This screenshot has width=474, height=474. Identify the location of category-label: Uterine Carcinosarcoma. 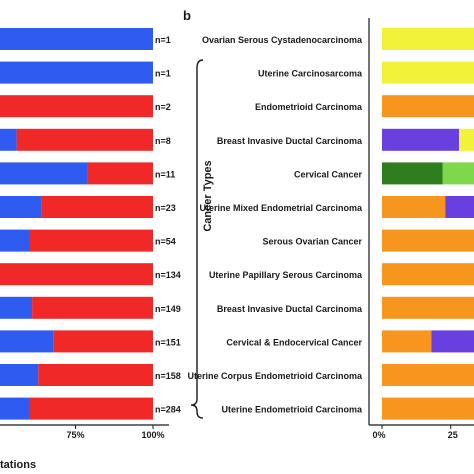
(310, 74).